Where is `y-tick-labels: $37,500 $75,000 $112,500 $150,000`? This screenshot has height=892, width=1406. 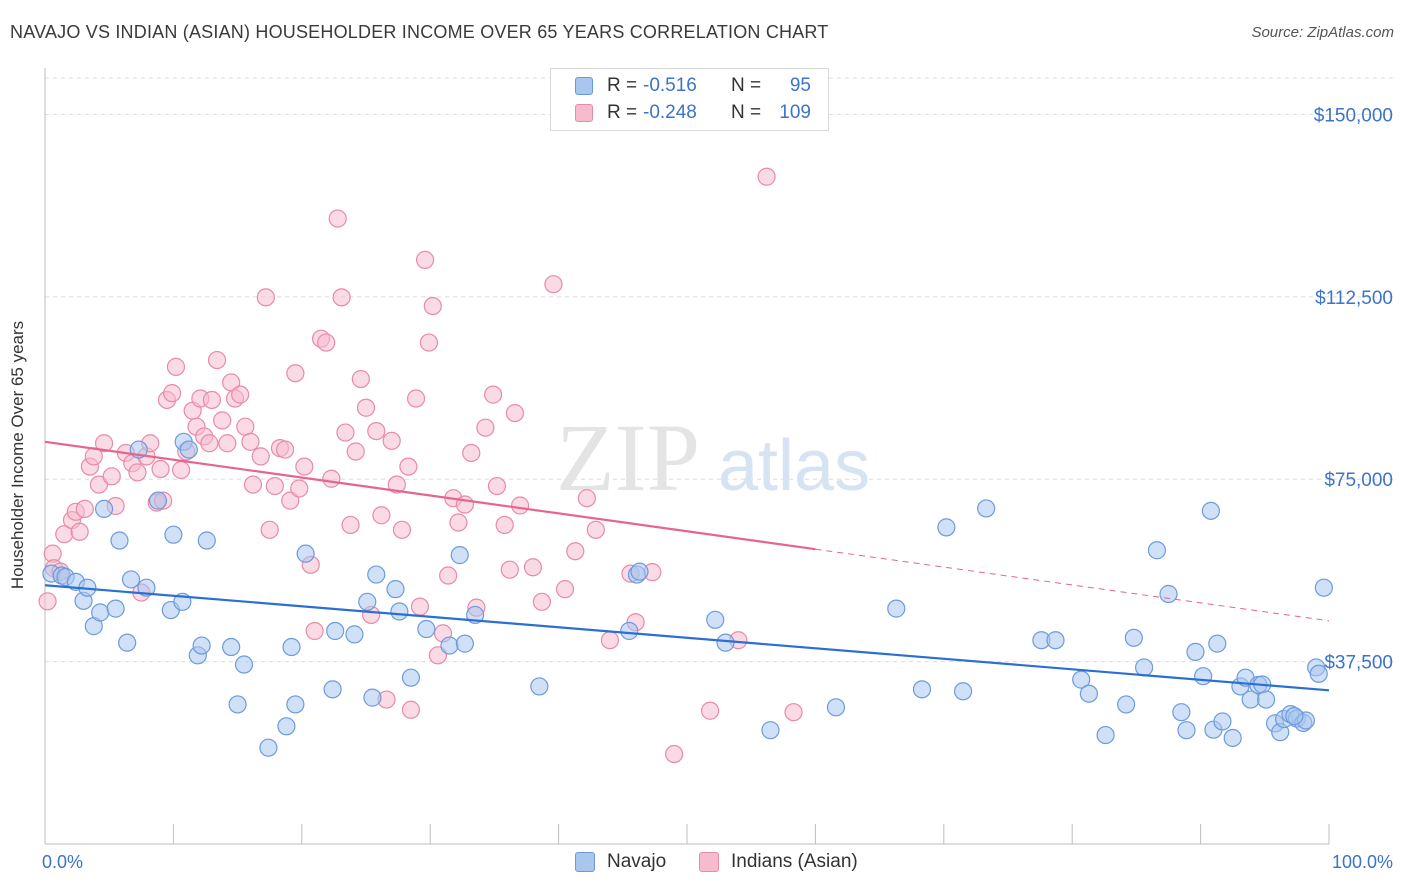
y-tick-labels: $37,500 $75,000 $112,500 $150,000 is located at coordinates (1353, 389).